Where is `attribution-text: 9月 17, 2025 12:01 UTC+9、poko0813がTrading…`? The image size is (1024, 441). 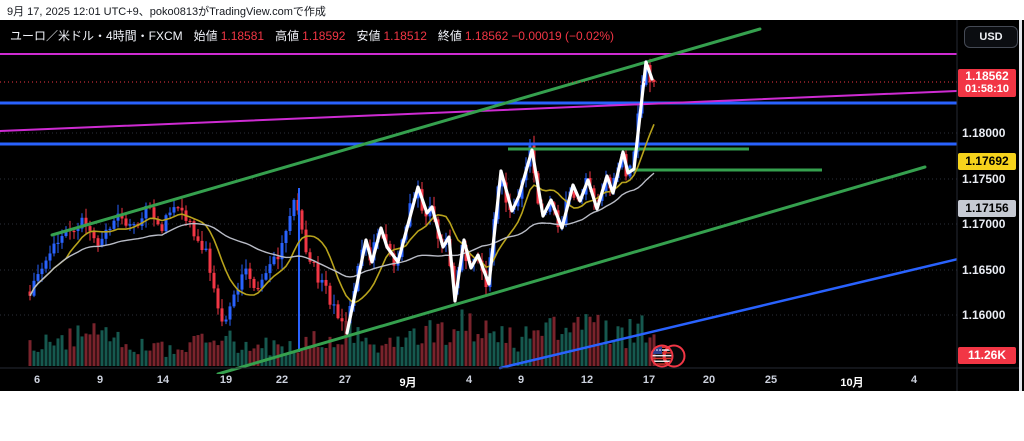
attribution-text: 9月 17, 2025 12:01 UTC+9、poko0813がTrading… is located at coordinates (166, 12).